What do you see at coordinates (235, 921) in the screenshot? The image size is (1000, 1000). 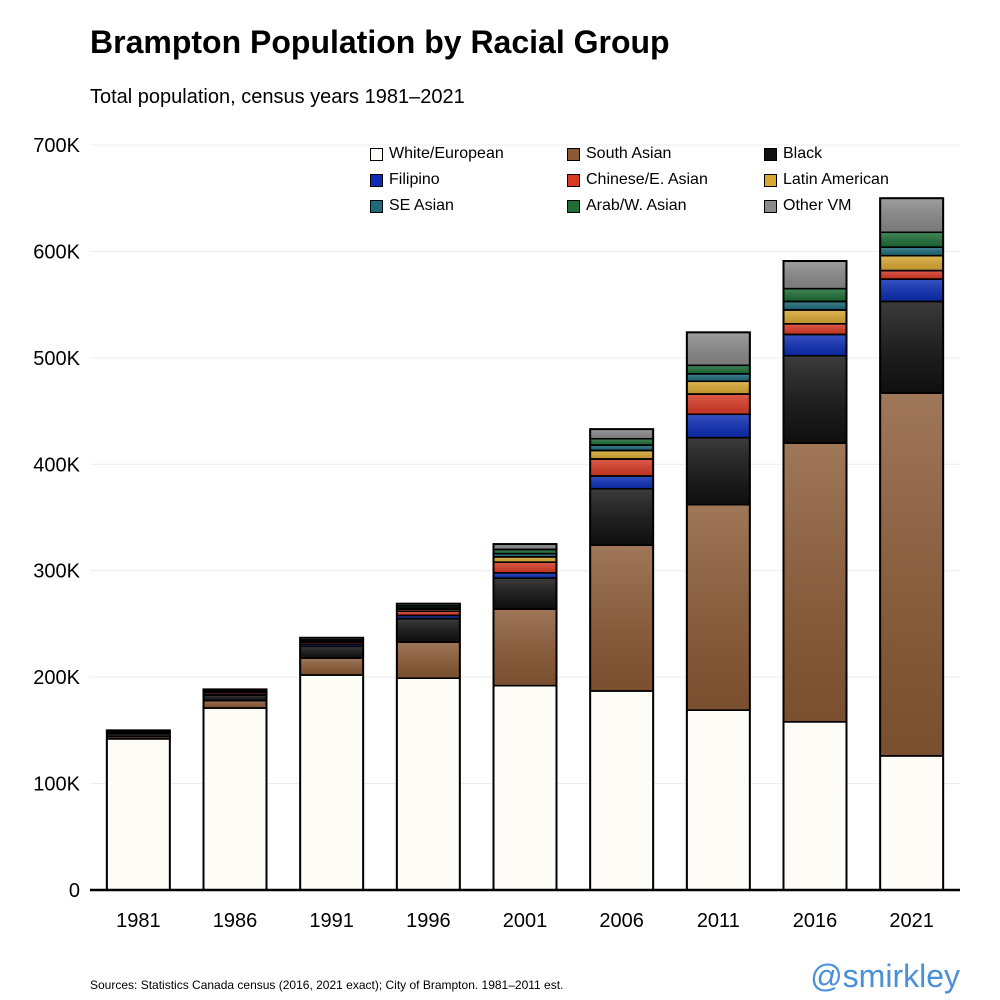 I see `x-tick-label: 1986` at bounding box center [235, 921].